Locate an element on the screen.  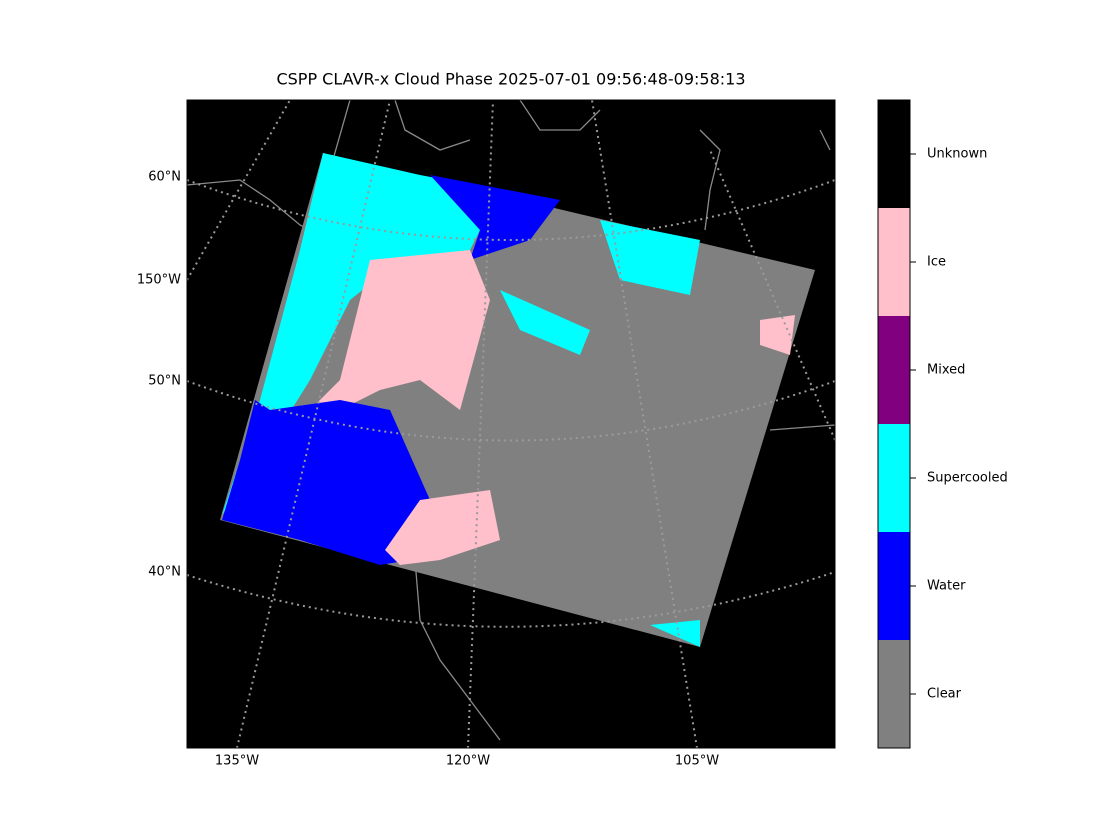
longitude-label: 105°W is located at coordinates (697, 761).